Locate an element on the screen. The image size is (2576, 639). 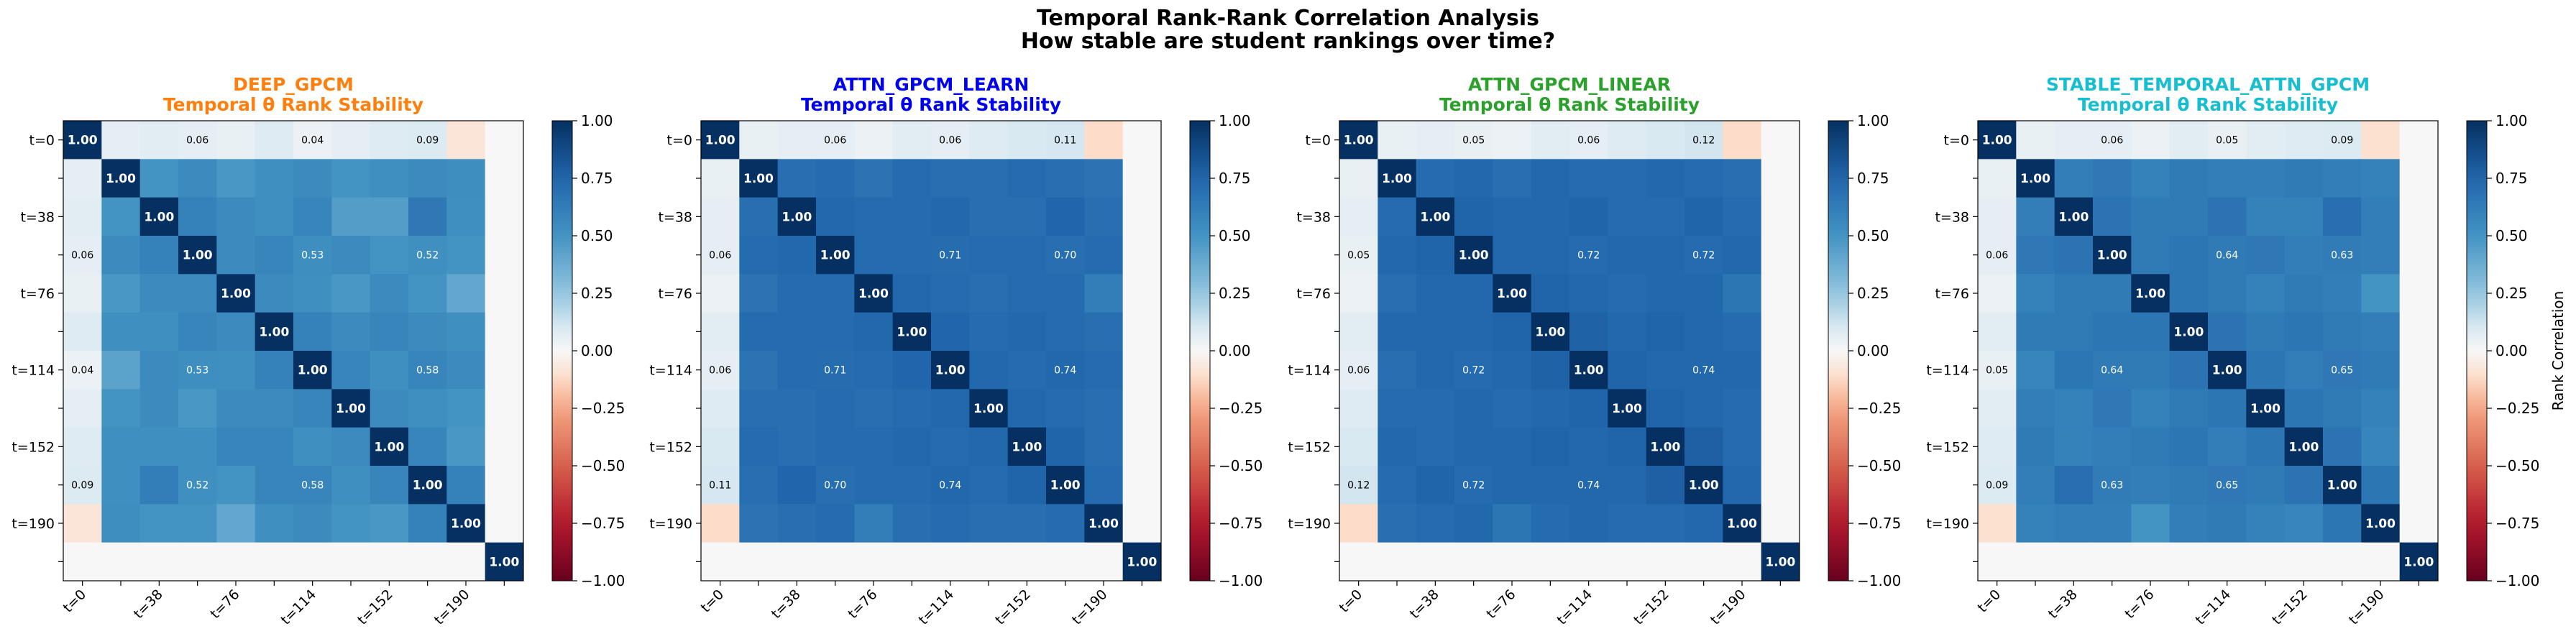
x-tick-label: t=0 is located at coordinates (1990, 601).